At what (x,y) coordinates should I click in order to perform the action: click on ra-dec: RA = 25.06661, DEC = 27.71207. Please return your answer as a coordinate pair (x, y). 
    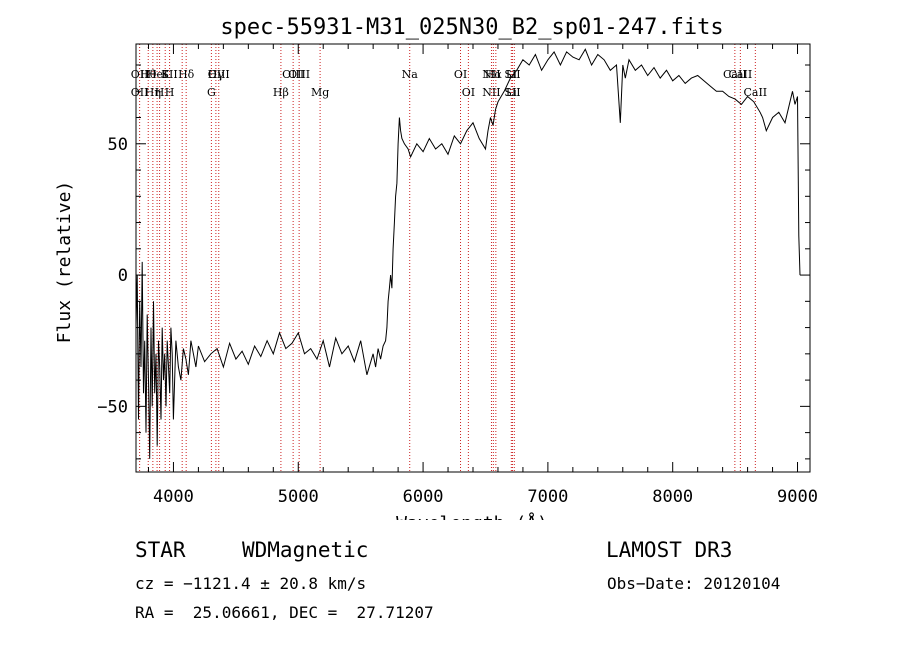
    Looking at the image, I should click on (284, 612).